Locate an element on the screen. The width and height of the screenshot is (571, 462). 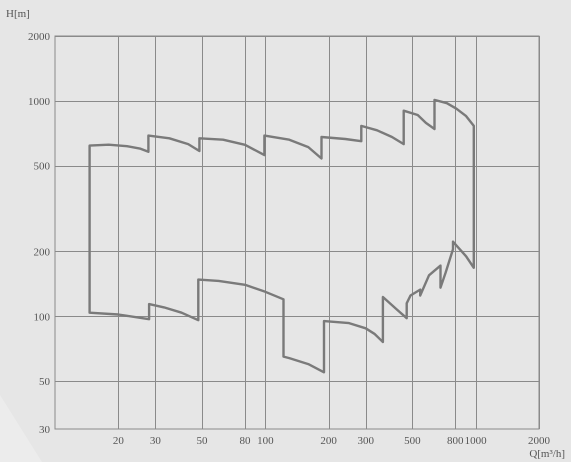
y-tick-label: 500 is located at coordinates (42, 167).